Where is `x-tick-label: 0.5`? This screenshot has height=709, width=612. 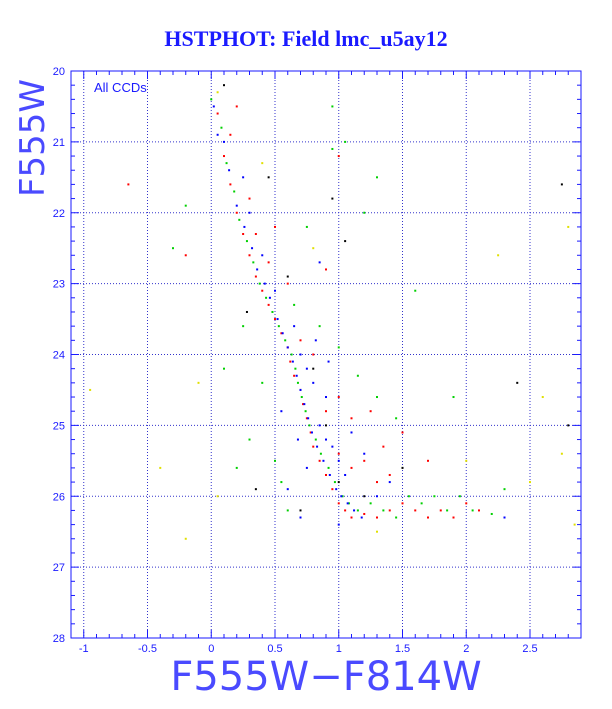
x-tick-label: 0.5 is located at coordinates (274, 649).